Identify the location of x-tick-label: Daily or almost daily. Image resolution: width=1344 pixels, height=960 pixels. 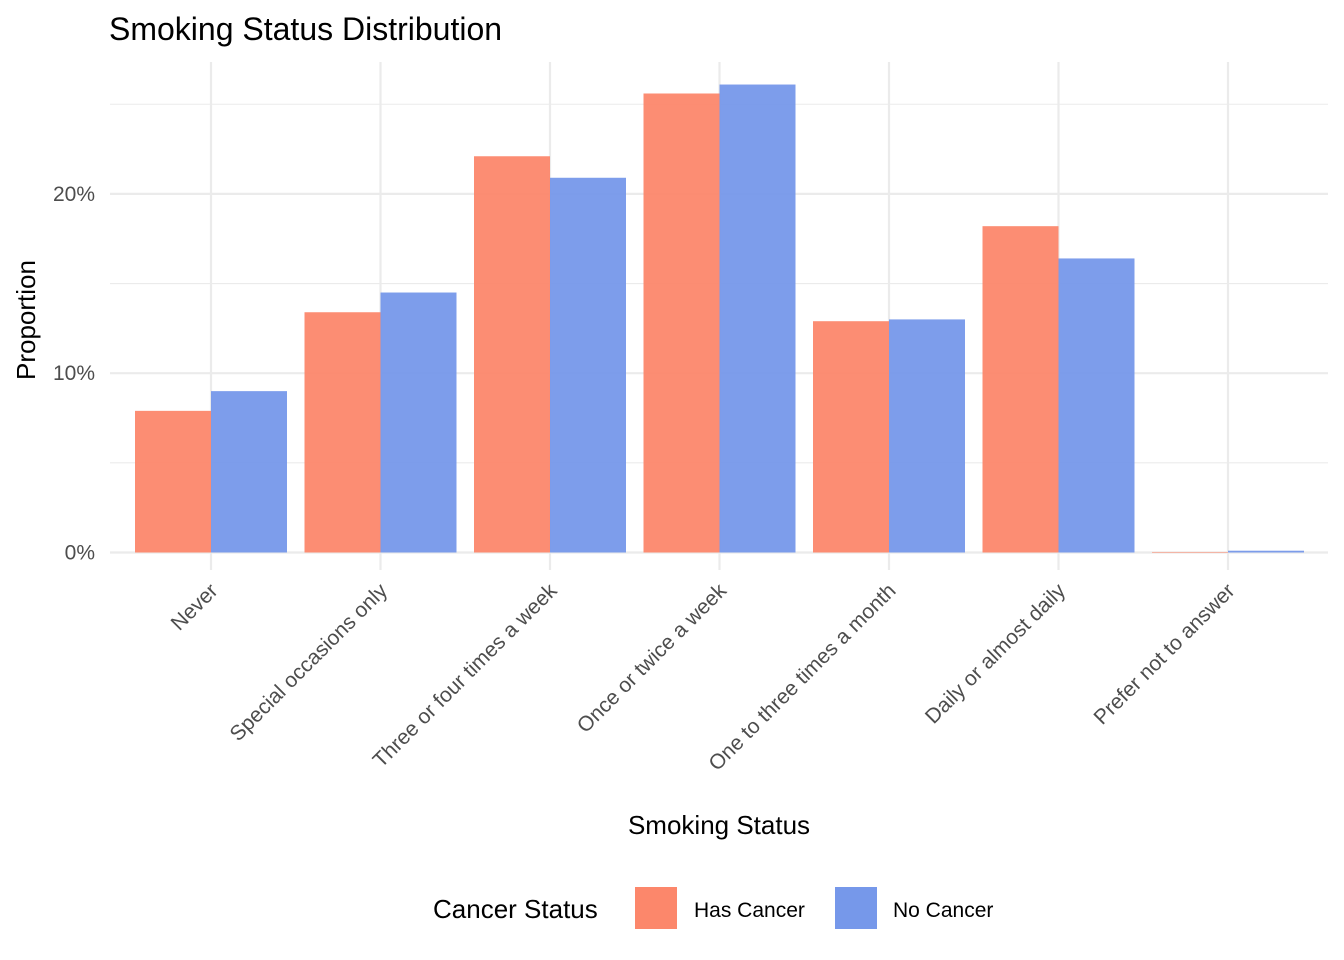
(995, 653).